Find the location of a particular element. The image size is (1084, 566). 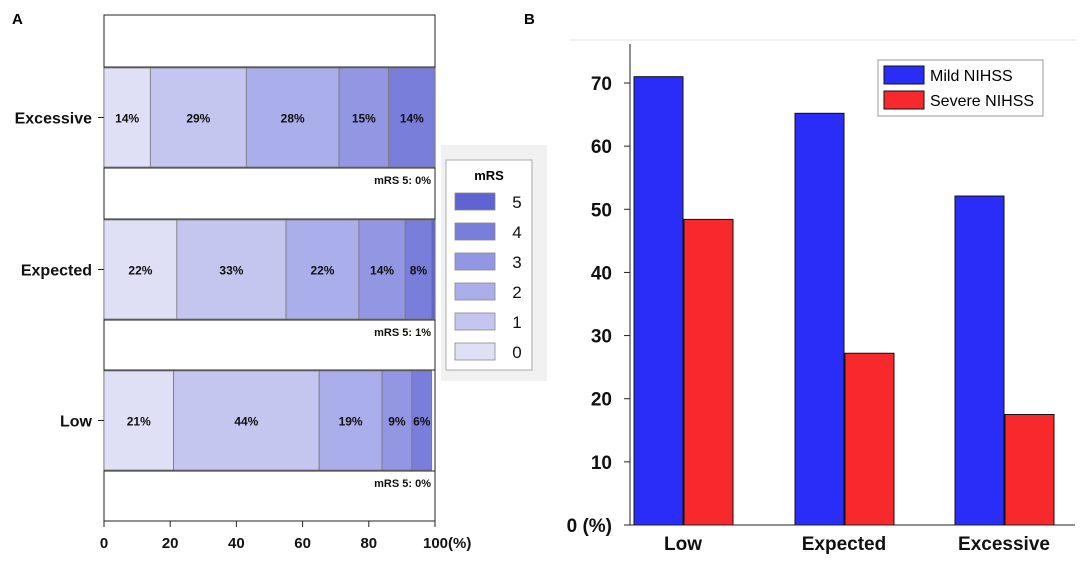

x-tick-label: 60 is located at coordinates (302, 543).